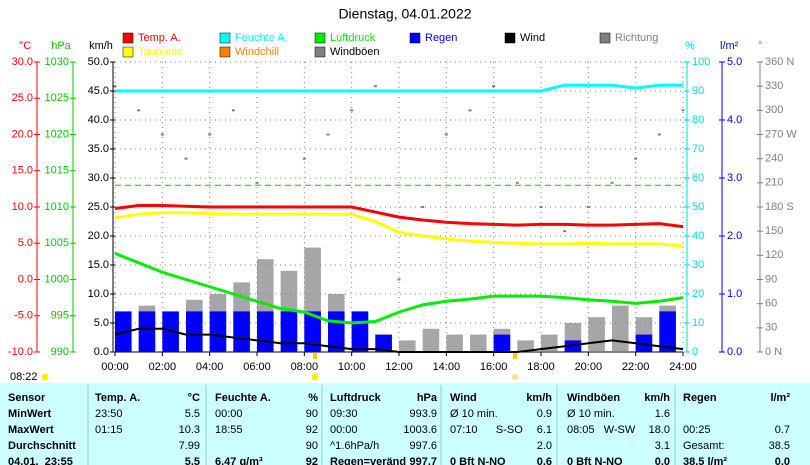  What do you see at coordinates (701, 62) in the screenshot?
I see `y-tick-label: 100` at bounding box center [701, 62].